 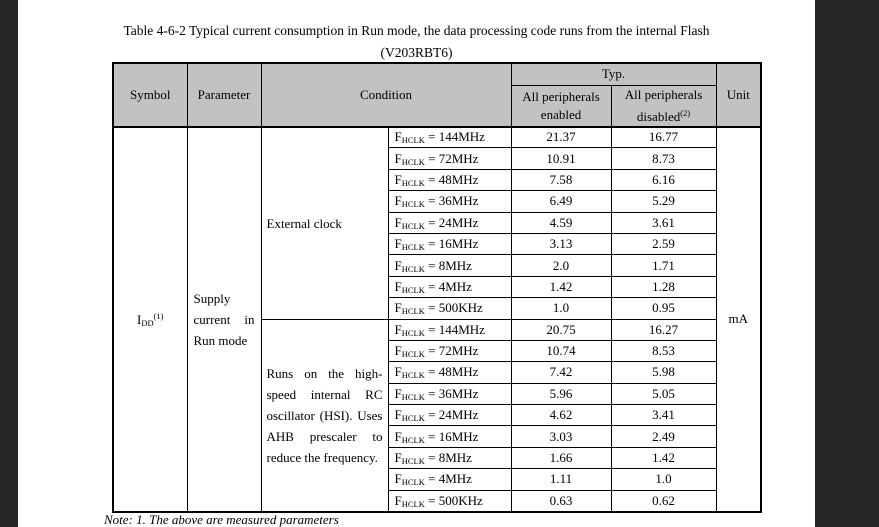 I want to click on table-row: FHCLK = 72MHz 10.74 8.53, so click(x=437, y=351).